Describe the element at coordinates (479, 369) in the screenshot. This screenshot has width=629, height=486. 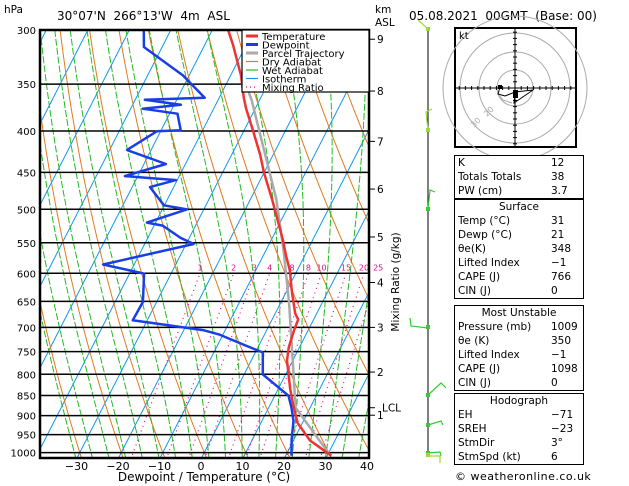
I see `row-label: CAPE (J)` at that location.